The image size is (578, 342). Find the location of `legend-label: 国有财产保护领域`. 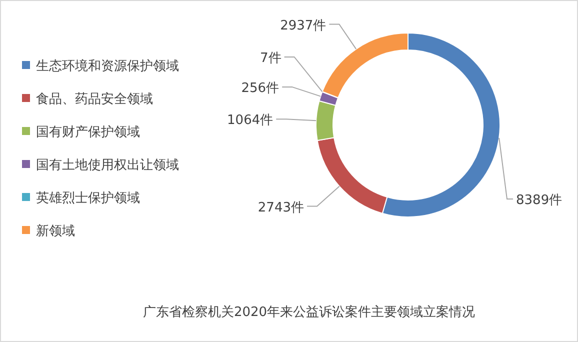

legend-label: 国有财产保护领域 is located at coordinates (88, 132).